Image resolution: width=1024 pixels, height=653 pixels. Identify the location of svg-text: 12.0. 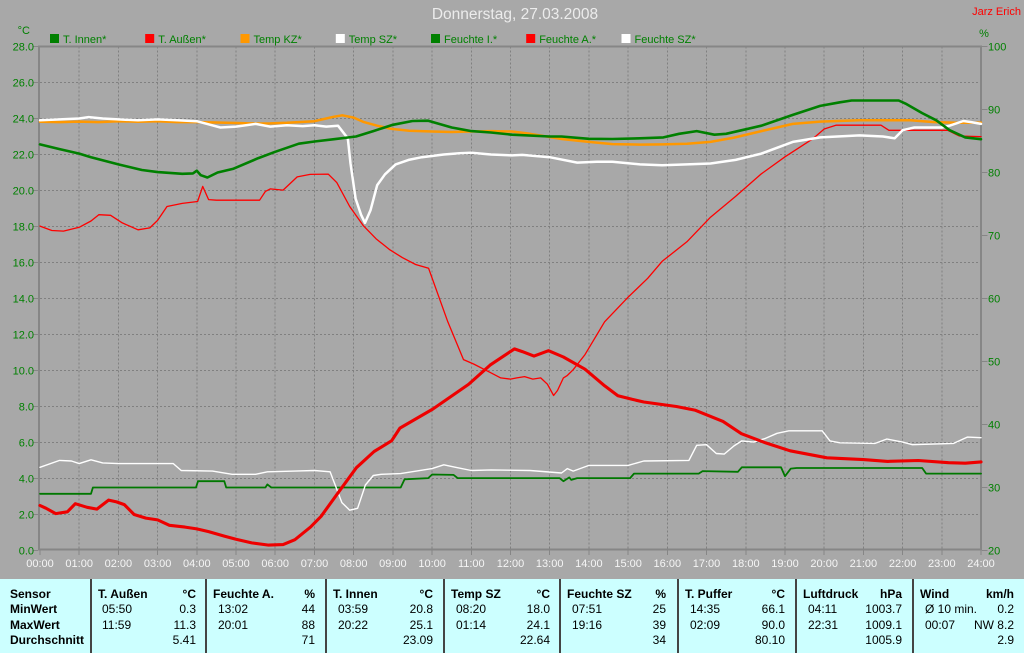
(23, 336).